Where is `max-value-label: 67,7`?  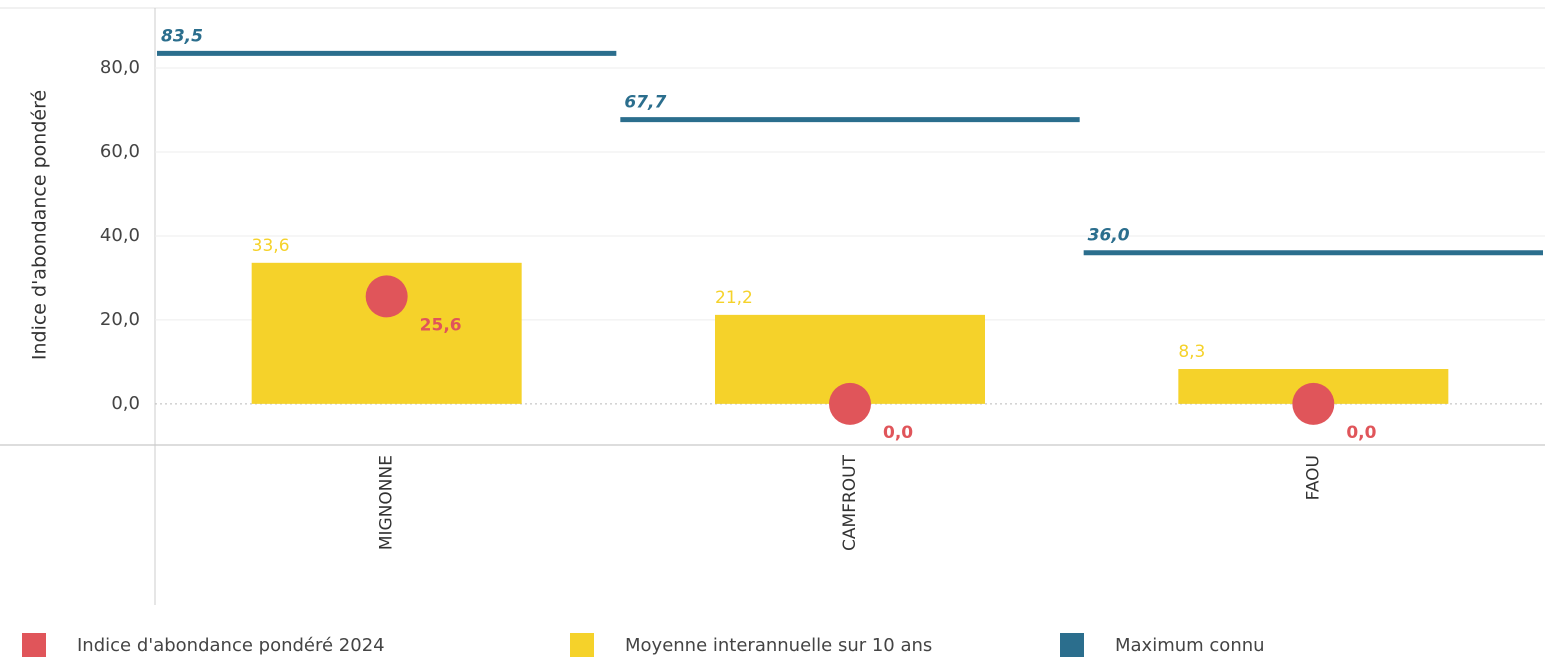 max-value-label: 67,7 is located at coordinates (645, 103).